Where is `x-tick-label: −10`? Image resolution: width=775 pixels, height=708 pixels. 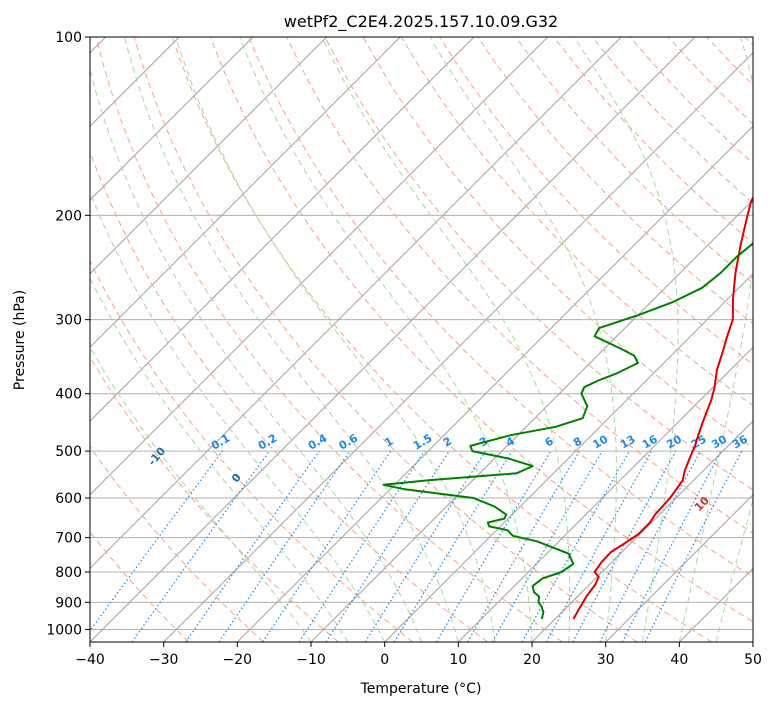
x-tick-label: −10 is located at coordinates (311, 660).